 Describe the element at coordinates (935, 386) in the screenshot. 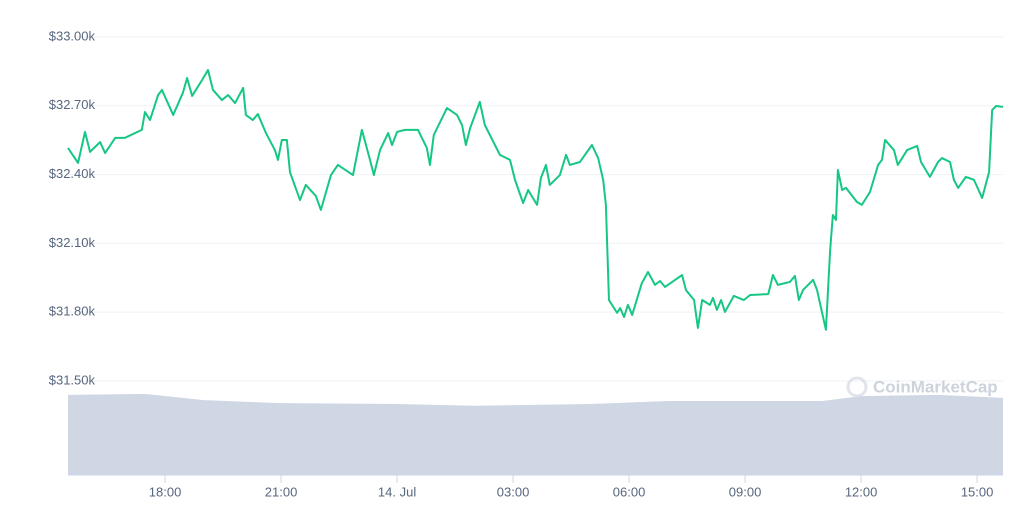

I see `watermark: CoinMarketCap` at that location.